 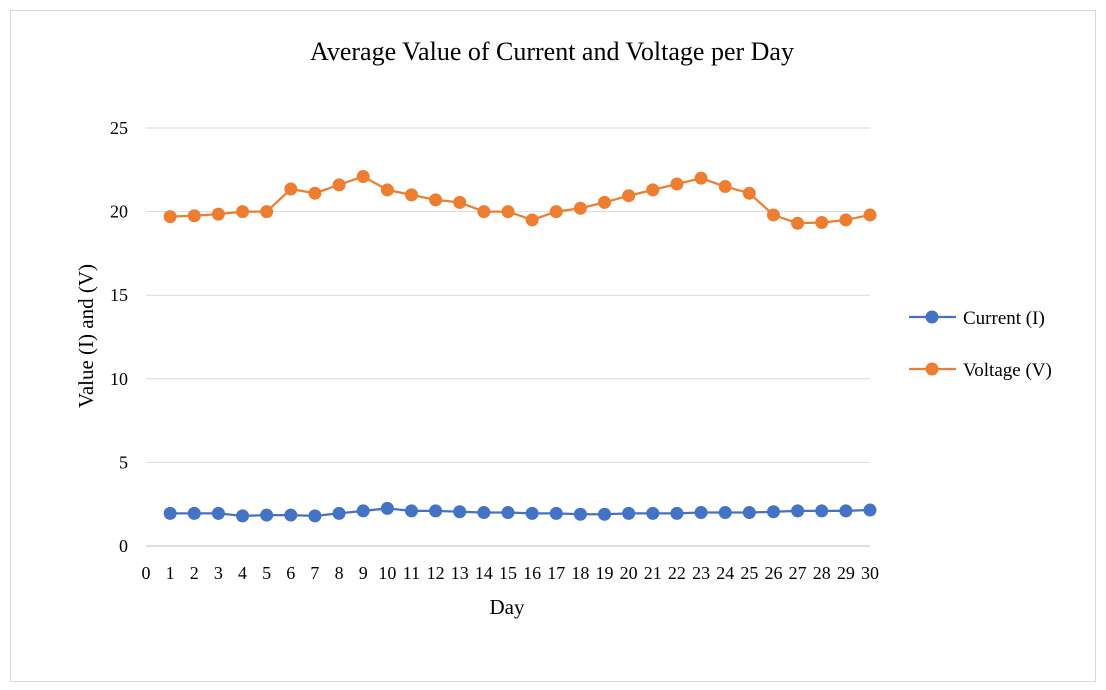 What do you see at coordinates (532, 573) in the screenshot?
I see `x-tick-label: 16` at bounding box center [532, 573].